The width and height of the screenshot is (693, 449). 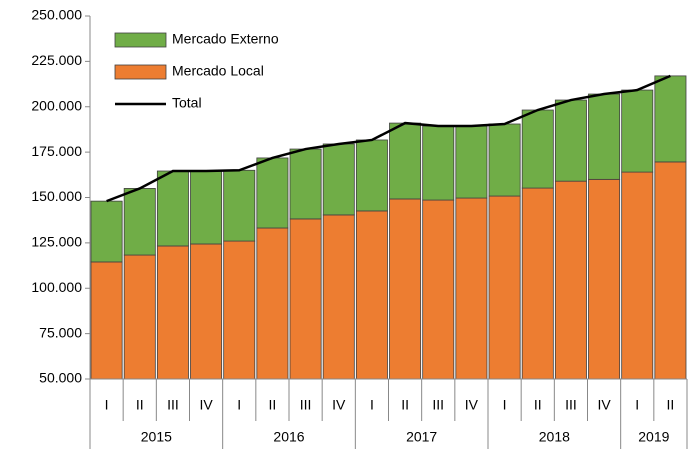 I want to click on y-tick-label: 250.000, so click(x=56, y=15).